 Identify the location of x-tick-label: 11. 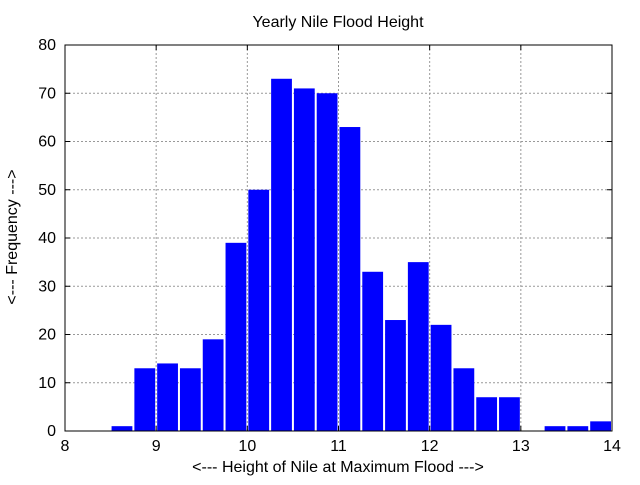
(338, 446).